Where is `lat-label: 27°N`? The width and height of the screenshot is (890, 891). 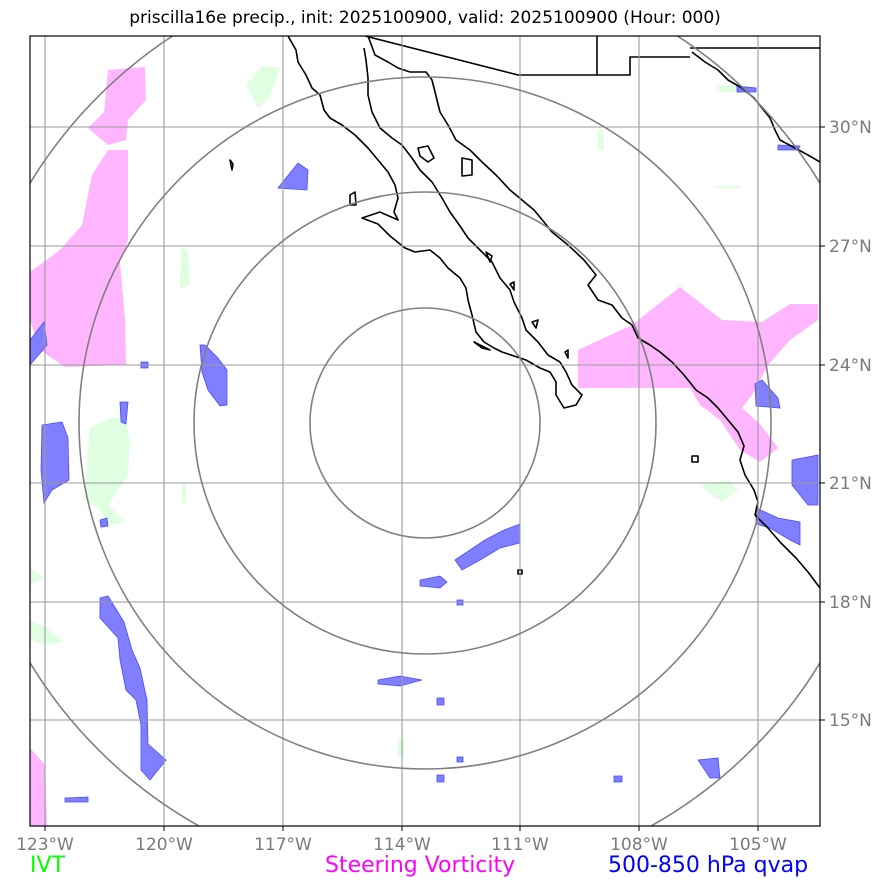 lat-label: 27°N is located at coordinates (850, 247).